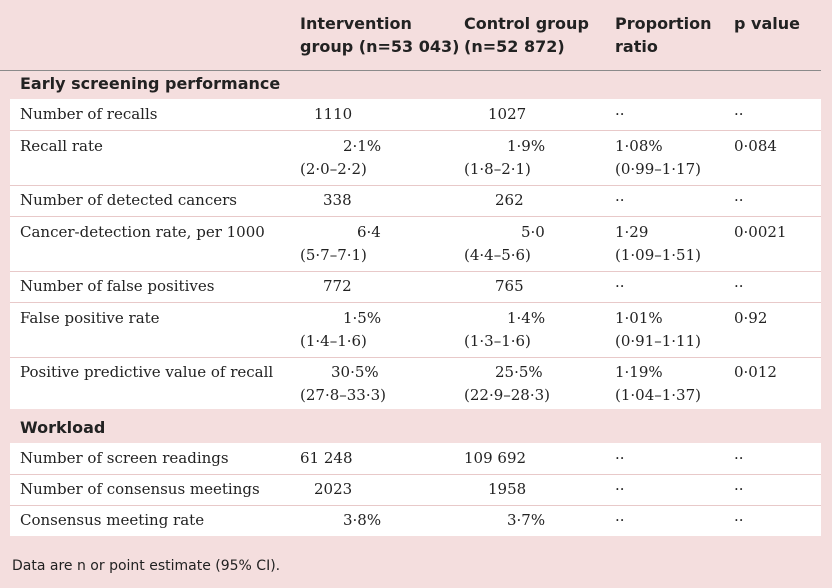 Image resolution: width=832 pixels, height=588 pixels. Describe the element at coordinates (526, 520) in the screenshot. I see `control-value: 3·7%` at that location.